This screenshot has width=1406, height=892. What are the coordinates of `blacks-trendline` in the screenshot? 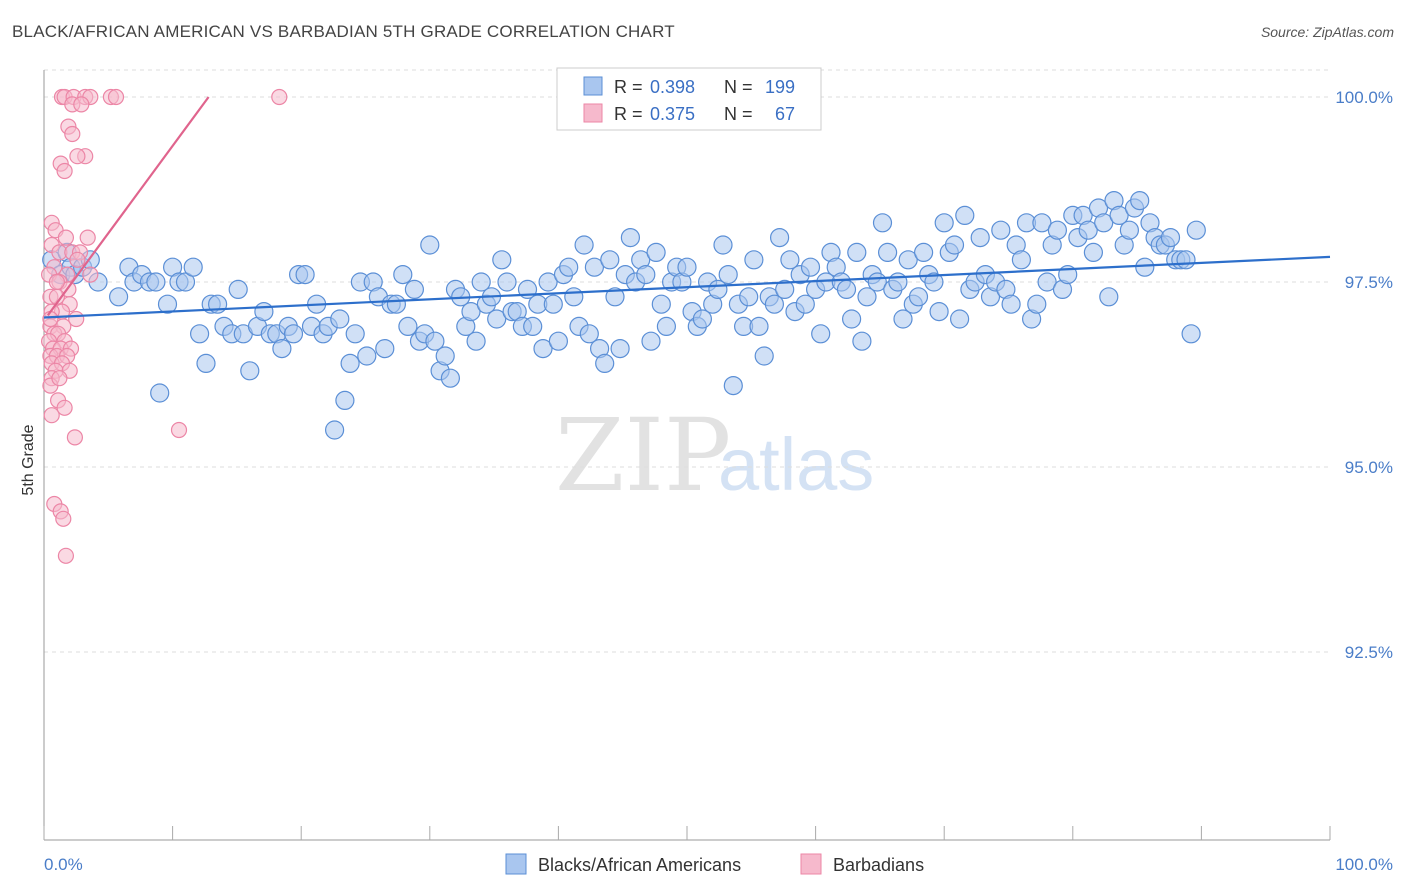 It's located at (687, 287).